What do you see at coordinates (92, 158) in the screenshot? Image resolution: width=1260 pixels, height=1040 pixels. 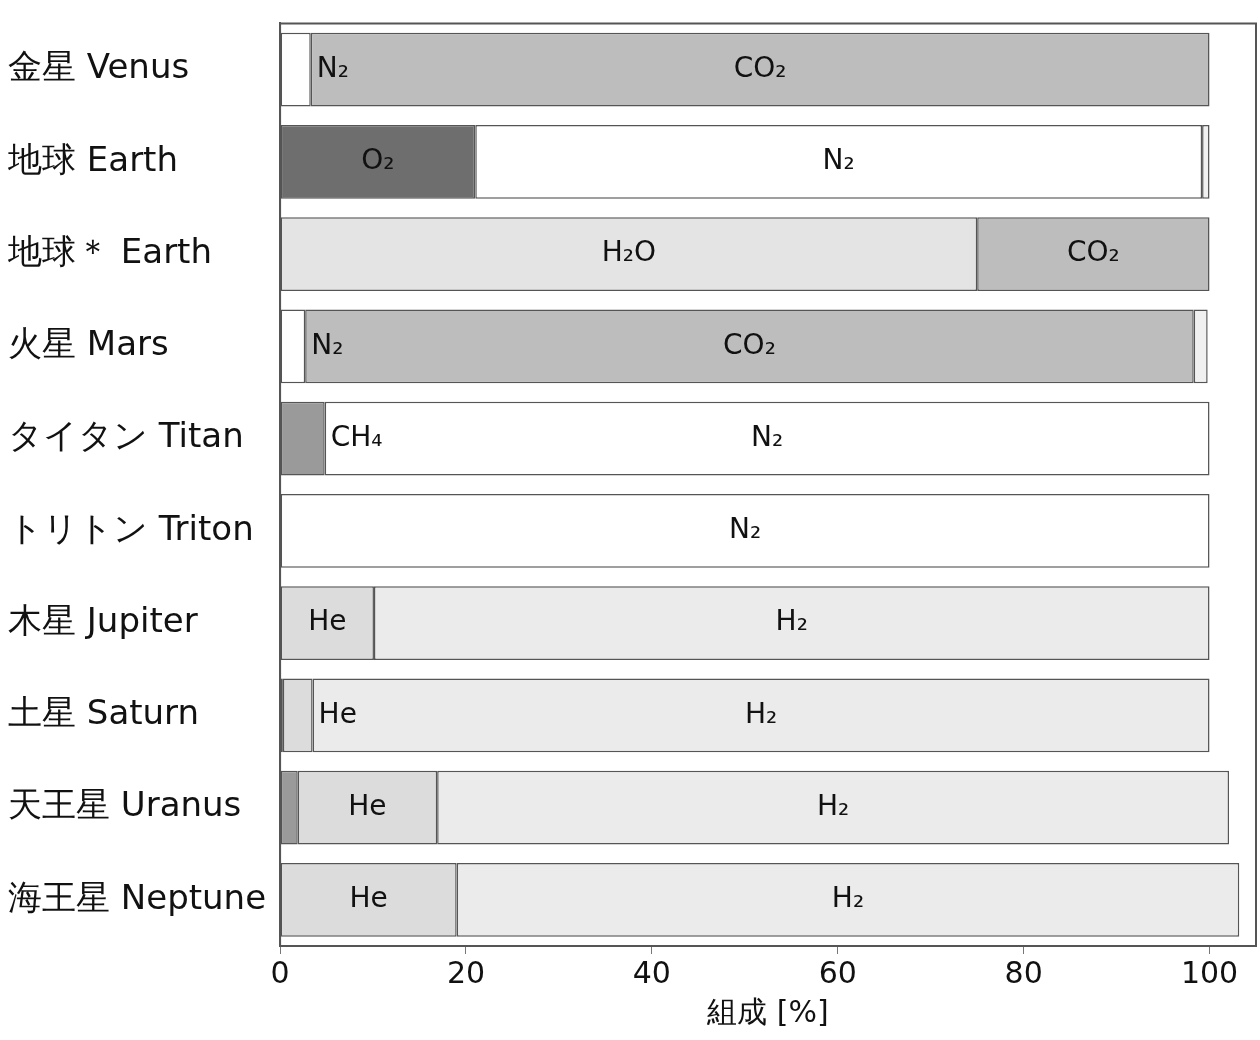 I see `y-tick-label: 地球 Earth` at bounding box center [92, 158].